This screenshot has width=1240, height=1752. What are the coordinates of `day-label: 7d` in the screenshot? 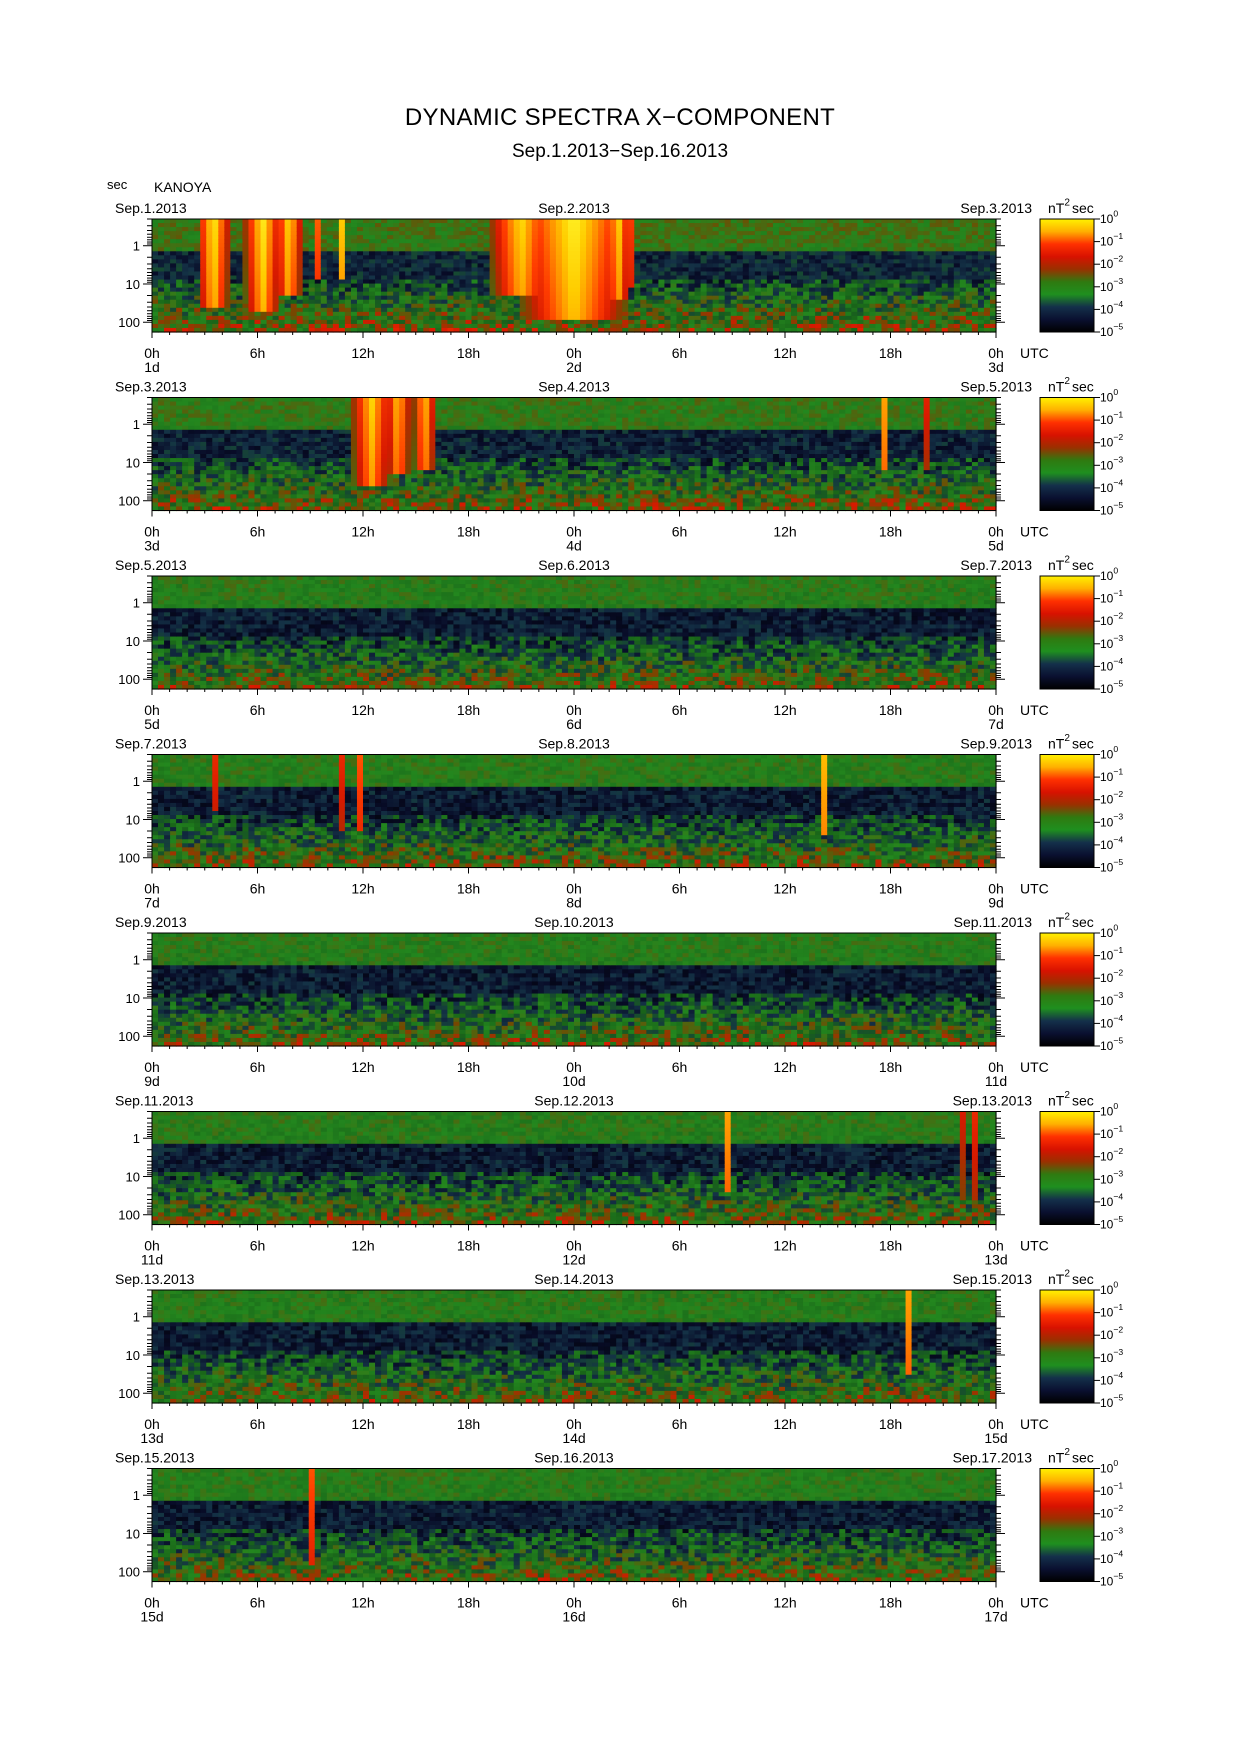 It's located at (152, 903).